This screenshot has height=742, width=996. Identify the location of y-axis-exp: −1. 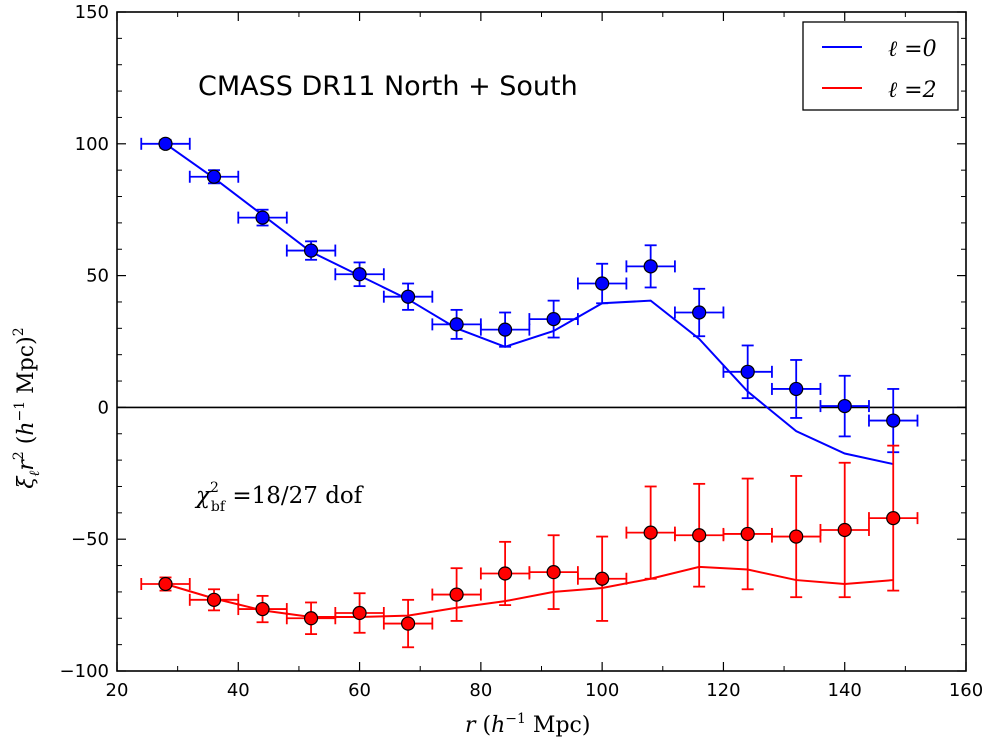
(20, 411).